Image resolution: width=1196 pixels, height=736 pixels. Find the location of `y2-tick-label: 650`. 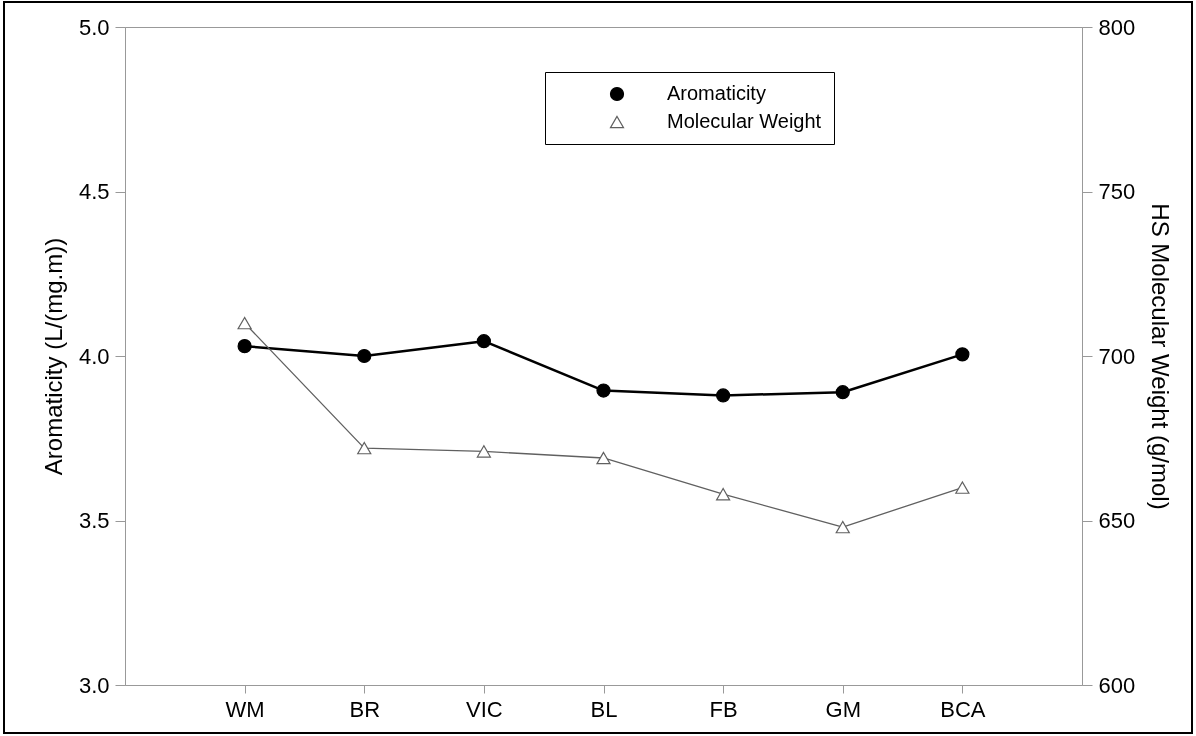

y2-tick-label: 650 is located at coordinates (1117, 520).